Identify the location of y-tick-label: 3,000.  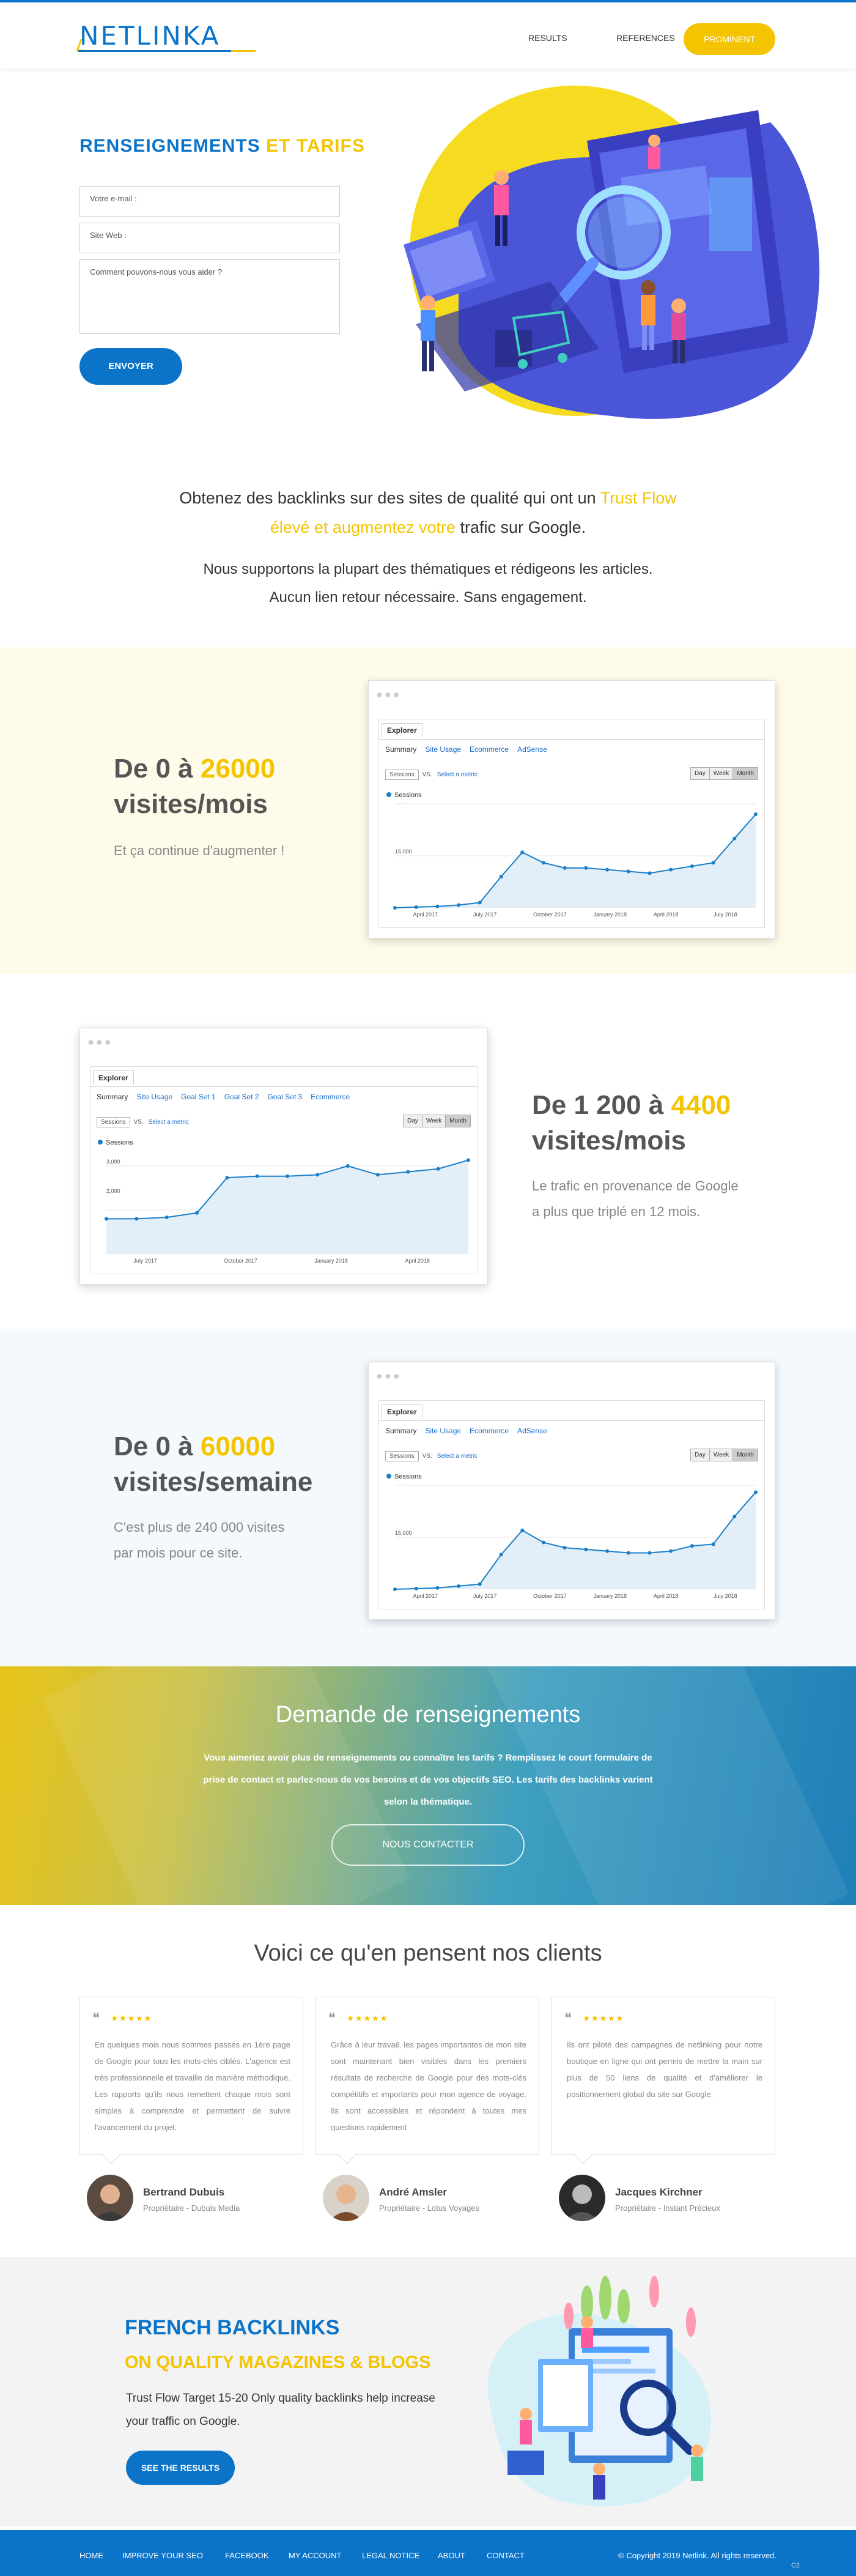
(113, 1162).